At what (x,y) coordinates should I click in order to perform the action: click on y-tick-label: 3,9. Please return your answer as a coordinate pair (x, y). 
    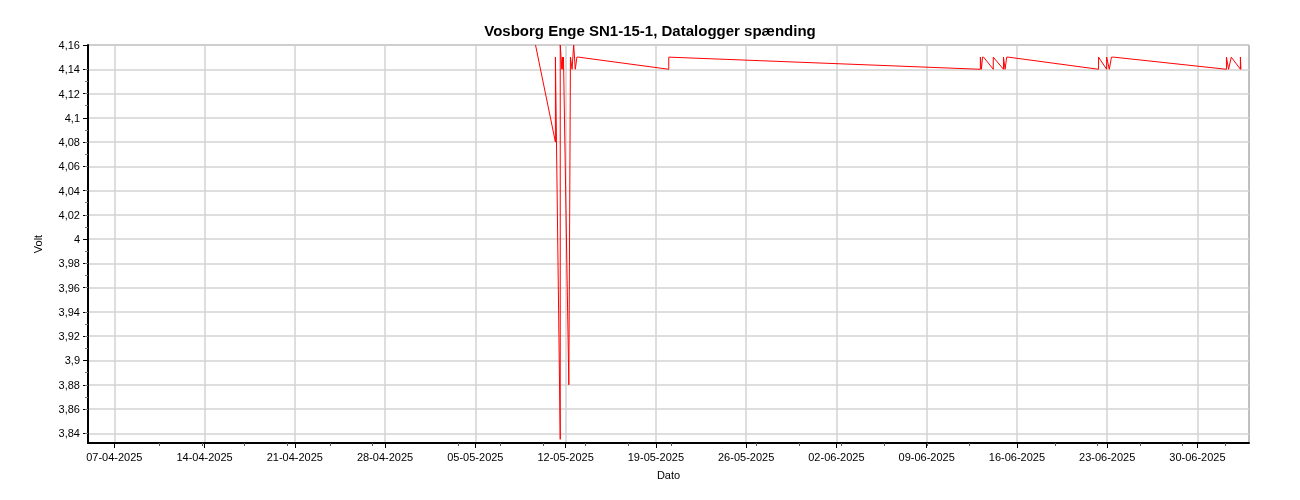
    Looking at the image, I should click on (72, 360).